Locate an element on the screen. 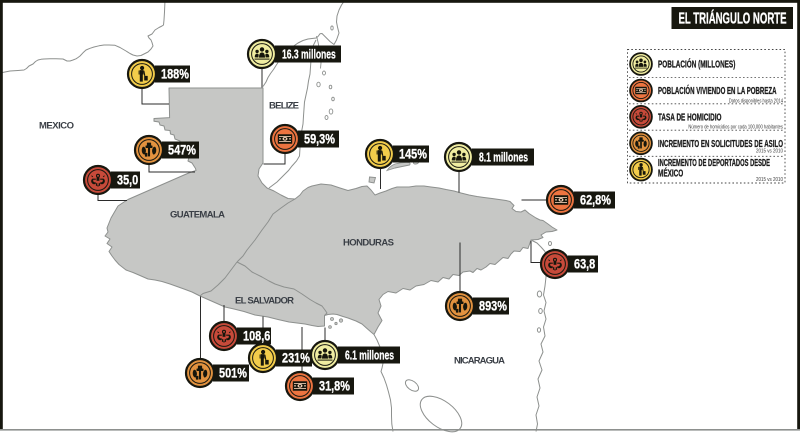 This screenshot has width=800, height=433. svg-text: 63,8 is located at coordinates (584, 264).